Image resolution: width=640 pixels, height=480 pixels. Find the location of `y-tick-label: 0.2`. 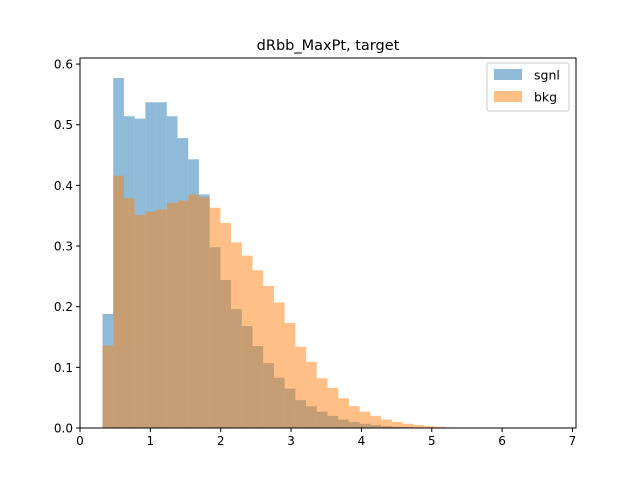

y-tick-label: 0.2 is located at coordinates (63, 307).